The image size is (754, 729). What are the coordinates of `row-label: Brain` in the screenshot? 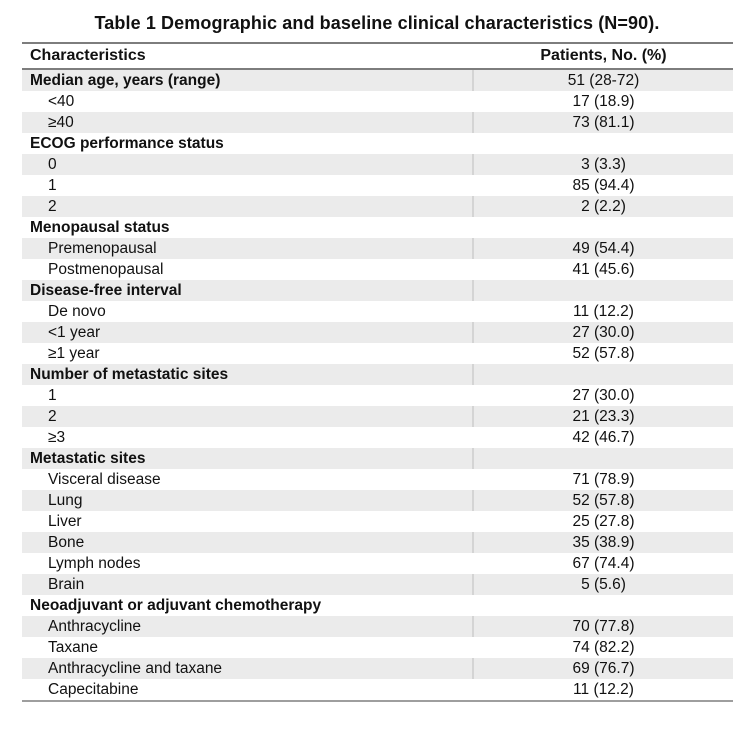 It's located at (66, 584).